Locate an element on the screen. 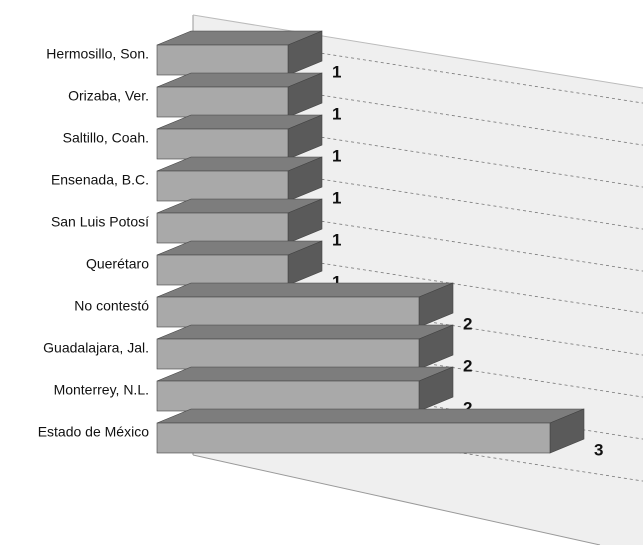  category-label: Hermosillo, Son. is located at coordinates (97, 54).